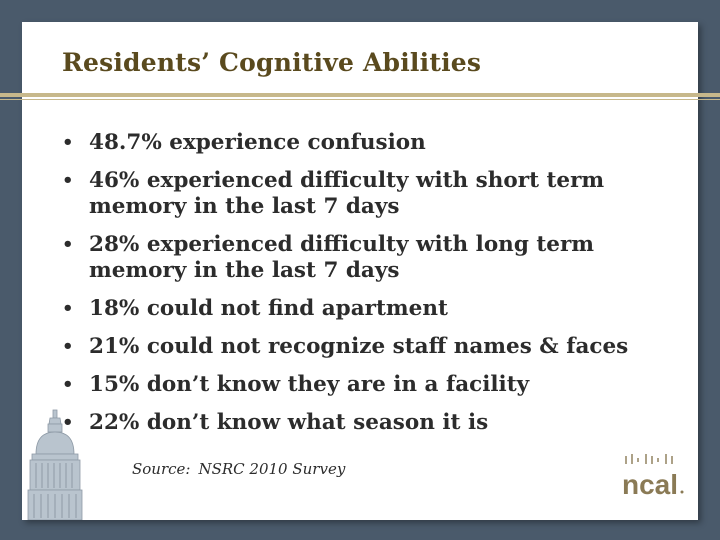  I want to click on bullet-text: 22% don’t know what season it is, so click(289, 422).